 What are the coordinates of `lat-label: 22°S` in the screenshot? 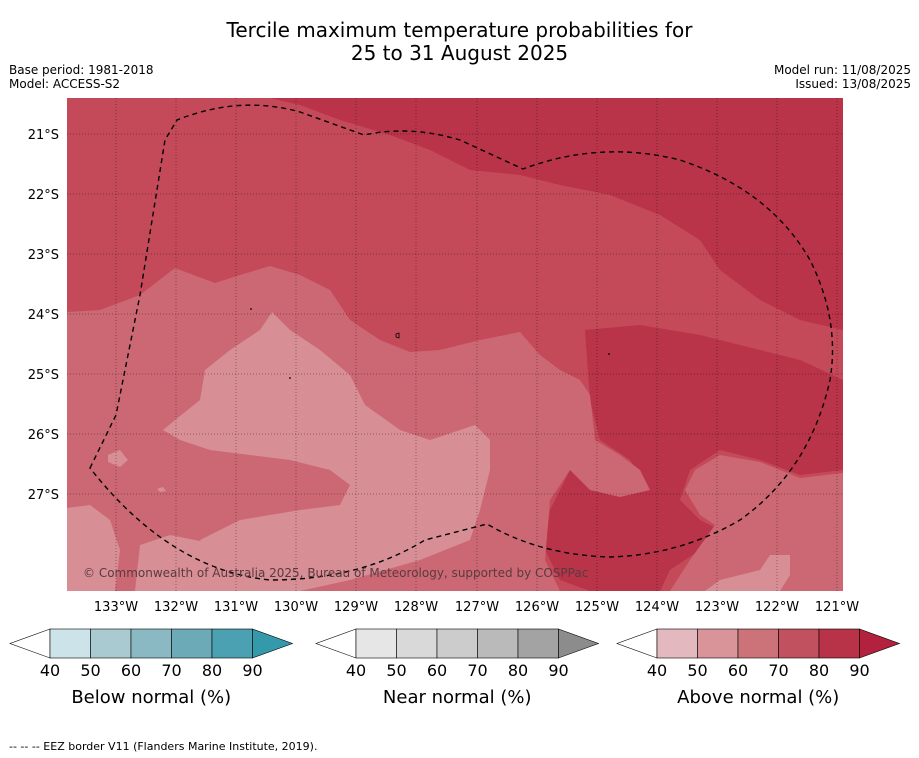 It's located at (43, 195).